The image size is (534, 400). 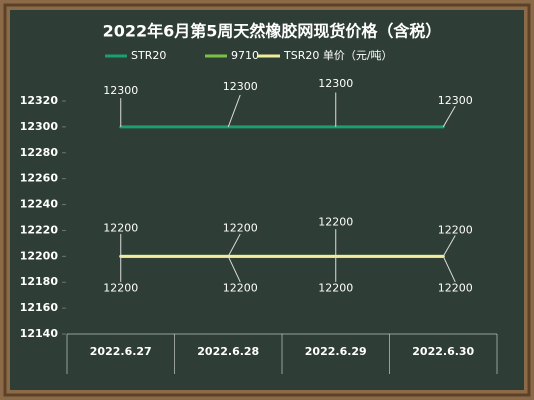 I want to click on y-tick-label: 12200, so click(x=39, y=255).